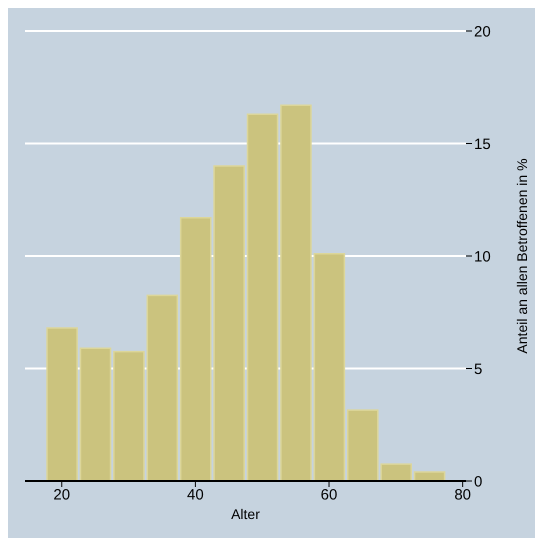 The height and width of the screenshot is (545, 543). I want to click on x-tick-label: 60, so click(329, 495).